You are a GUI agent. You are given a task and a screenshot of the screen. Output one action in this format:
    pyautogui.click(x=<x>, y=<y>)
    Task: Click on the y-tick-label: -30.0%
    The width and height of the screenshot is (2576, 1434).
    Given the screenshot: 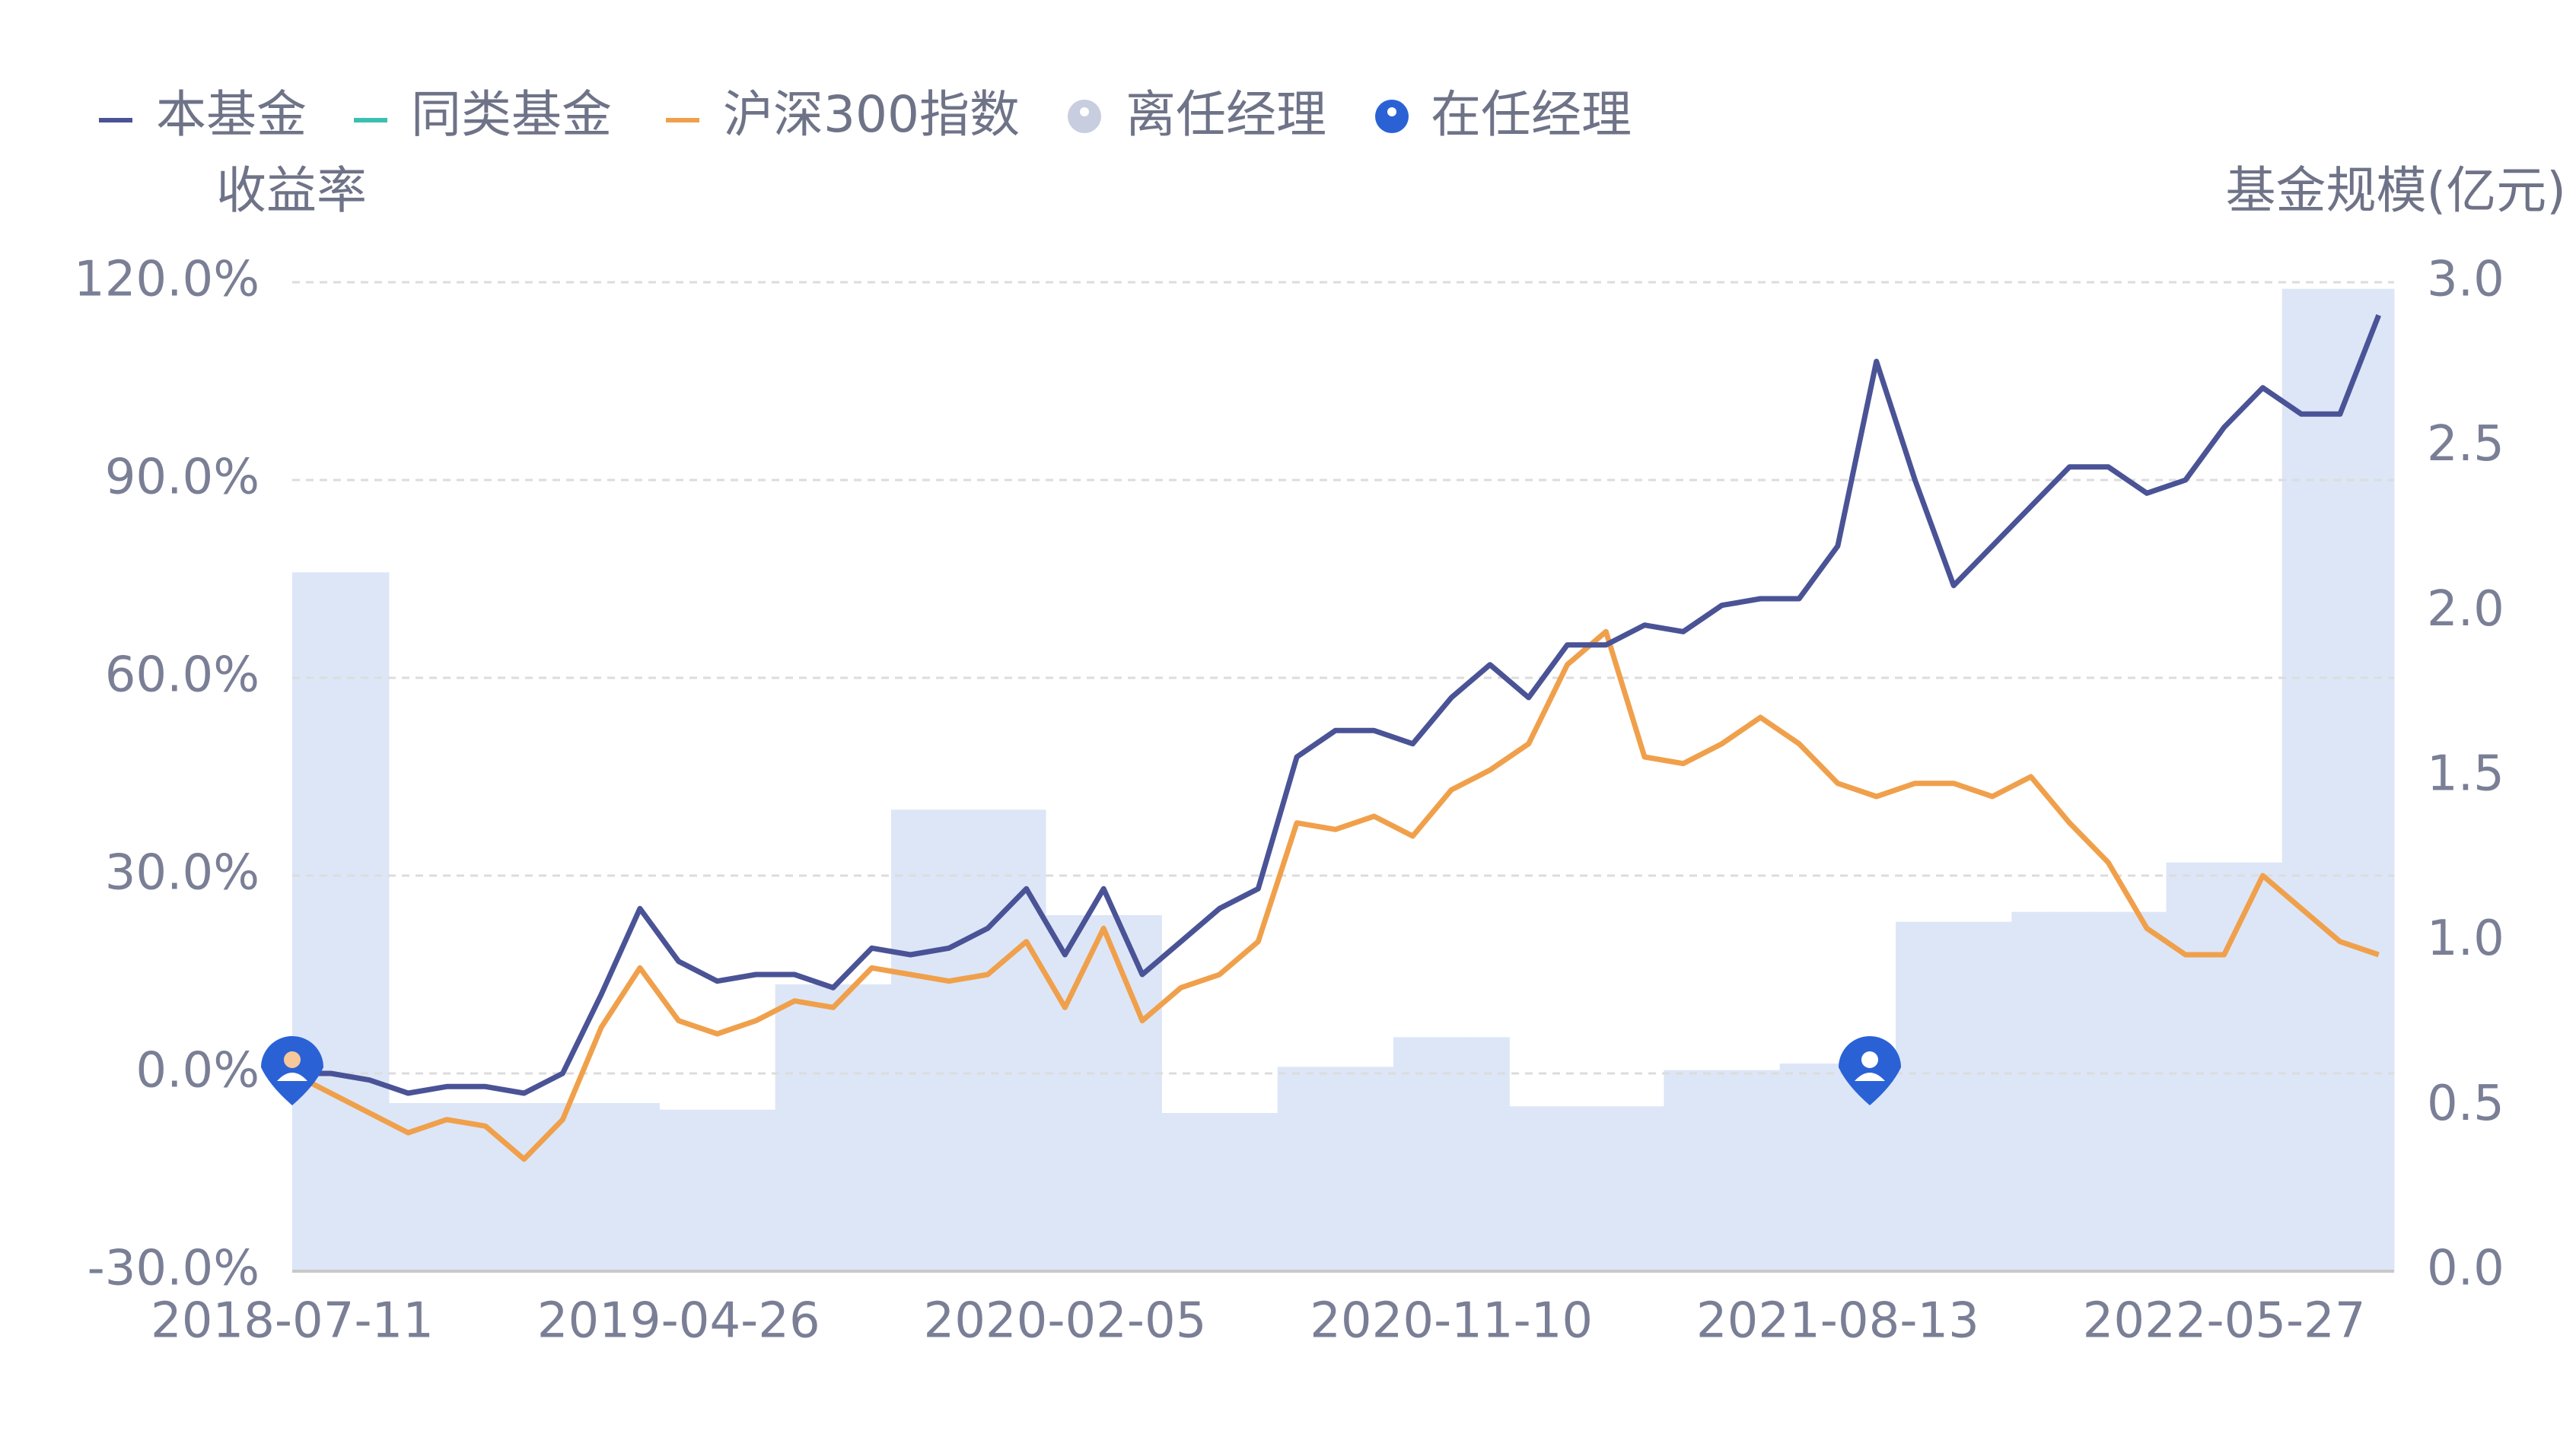 What is the action you would take?
    pyautogui.click(x=174, y=1269)
    